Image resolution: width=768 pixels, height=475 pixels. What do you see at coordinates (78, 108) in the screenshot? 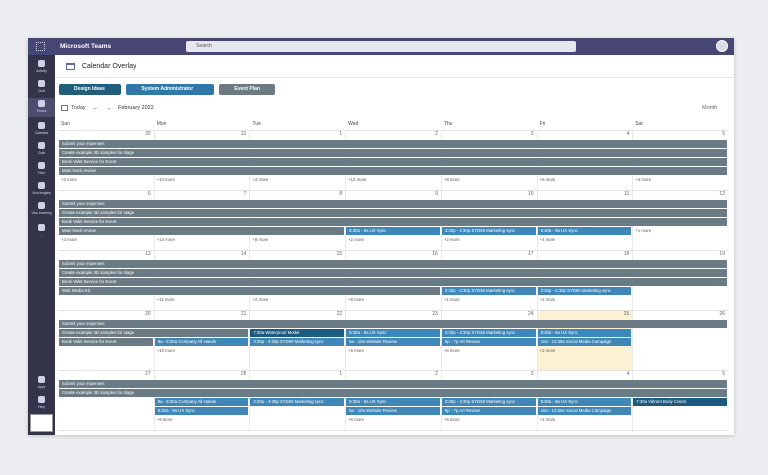
I see `today-button: Today` at bounding box center [78, 108].